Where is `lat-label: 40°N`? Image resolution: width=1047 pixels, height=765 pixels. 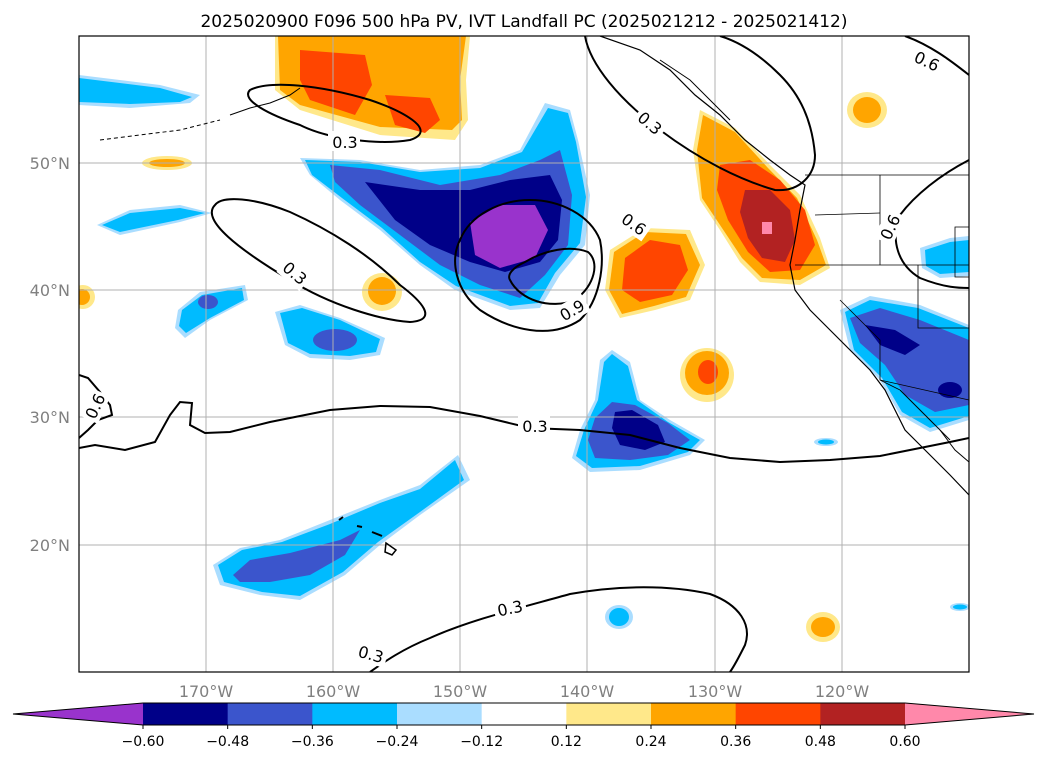 lat-label: 40°N is located at coordinates (50, 290).